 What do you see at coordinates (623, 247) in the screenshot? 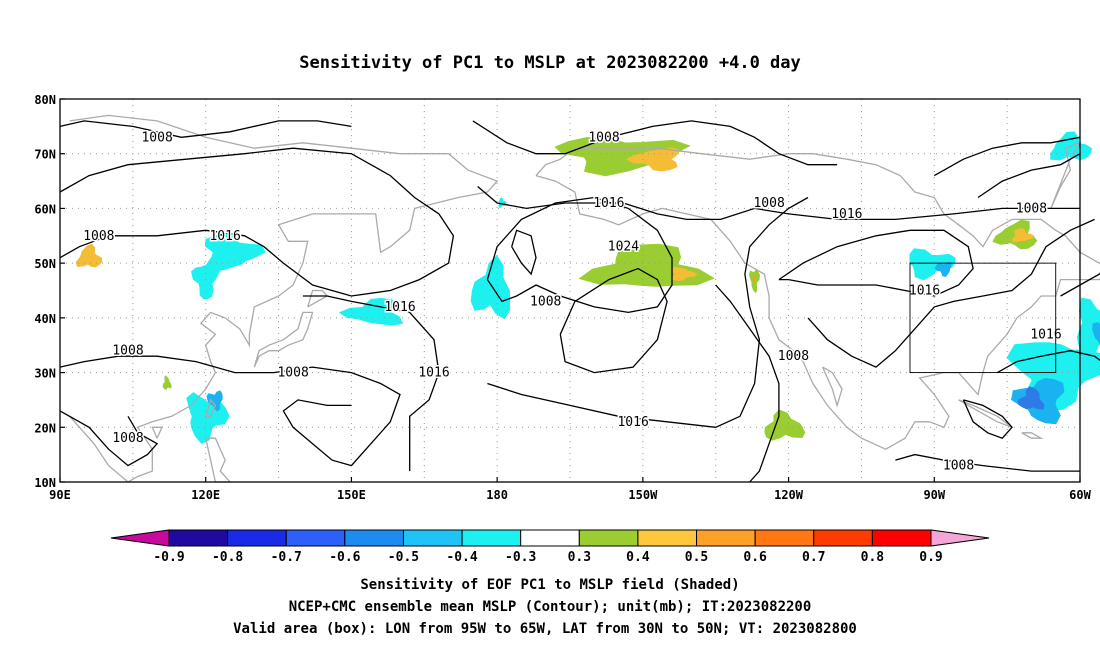
I see `isobar-label: 1024` at bounding box center [623, 247].